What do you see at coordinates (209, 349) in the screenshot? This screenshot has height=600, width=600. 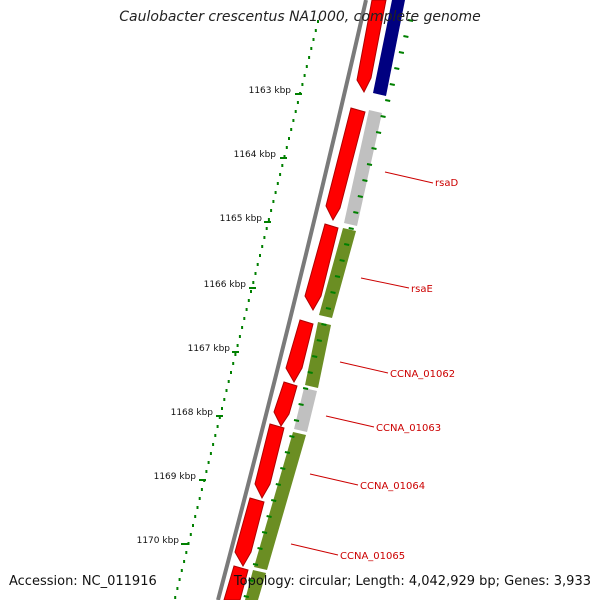 I see `ruler-tick-label: 1167 kbp` at bounding box center [209, 349].